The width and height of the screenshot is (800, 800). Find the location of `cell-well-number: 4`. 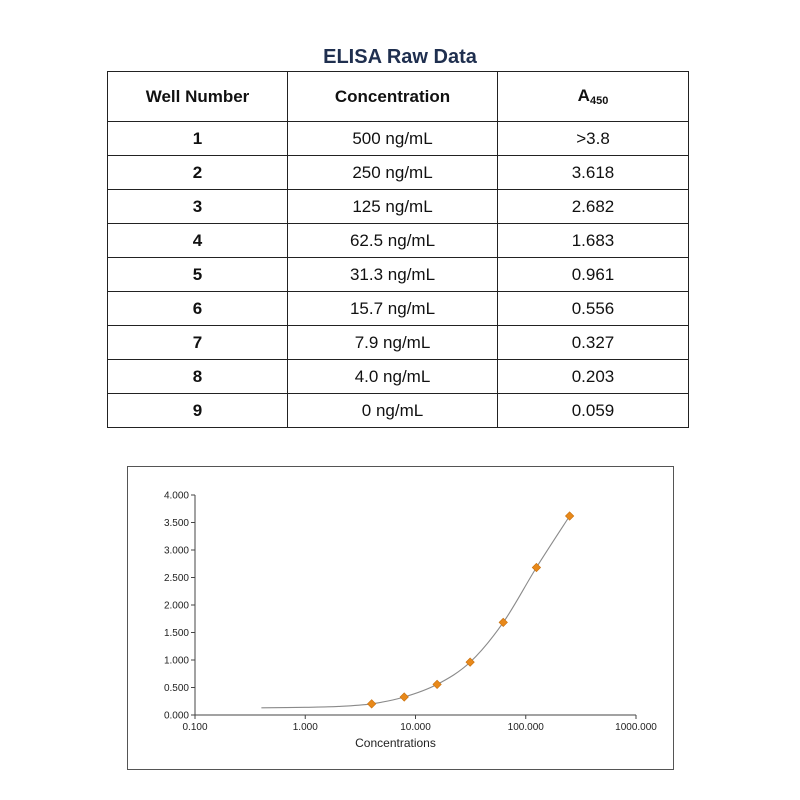

cell-well-number: 4 is located at coordinates (197, 240).